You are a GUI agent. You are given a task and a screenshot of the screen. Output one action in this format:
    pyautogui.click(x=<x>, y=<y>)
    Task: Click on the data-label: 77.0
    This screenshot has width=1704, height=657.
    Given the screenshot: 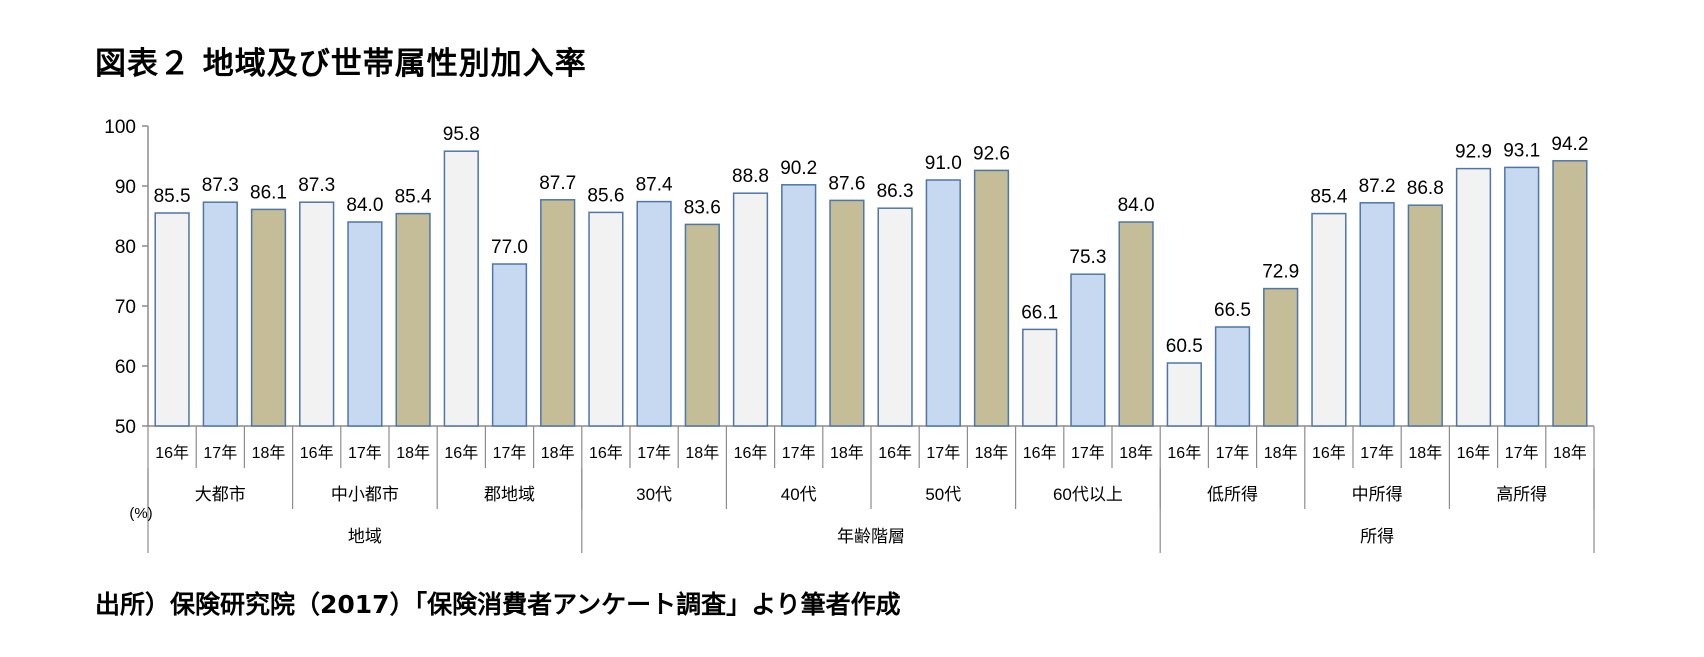 What is the action you would take?
    pyautogui.click(x=509, y=247)
    